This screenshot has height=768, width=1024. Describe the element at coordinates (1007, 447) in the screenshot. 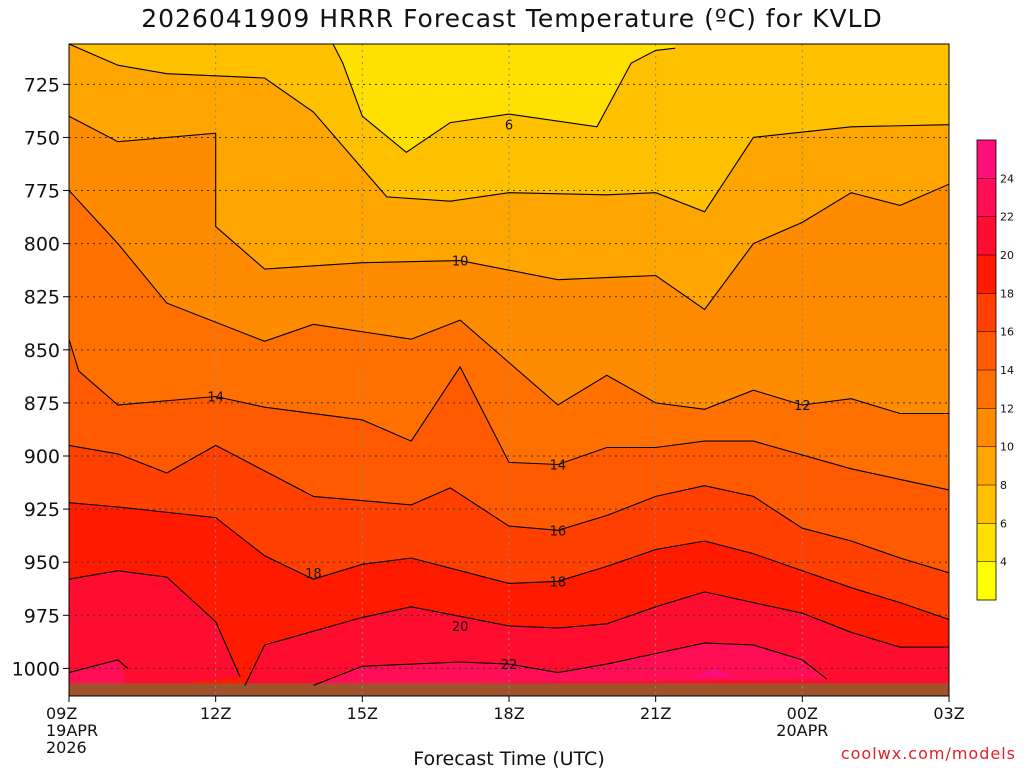

I see `colorbar-label: 10` at that location.